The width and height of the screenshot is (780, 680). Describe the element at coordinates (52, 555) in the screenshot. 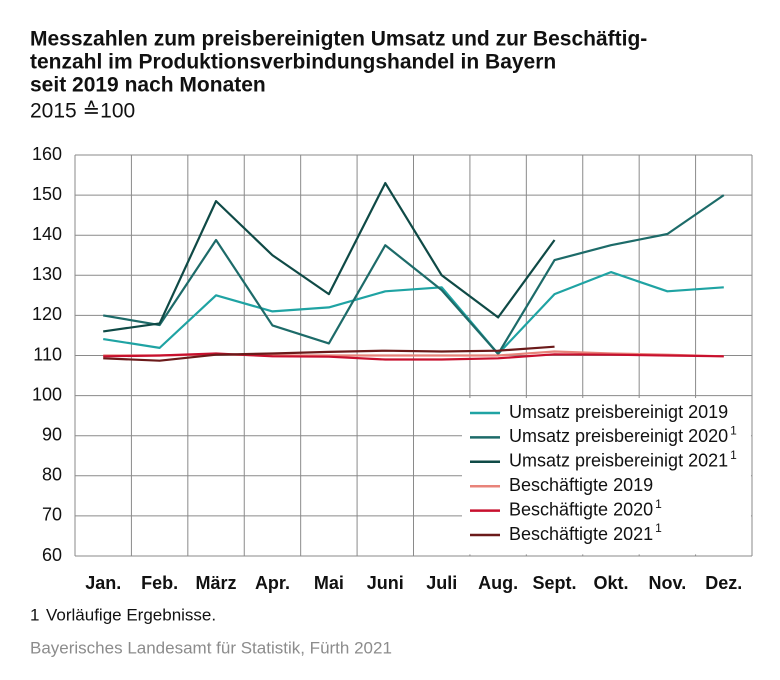

I see `y-tick-label: 60` at that location.